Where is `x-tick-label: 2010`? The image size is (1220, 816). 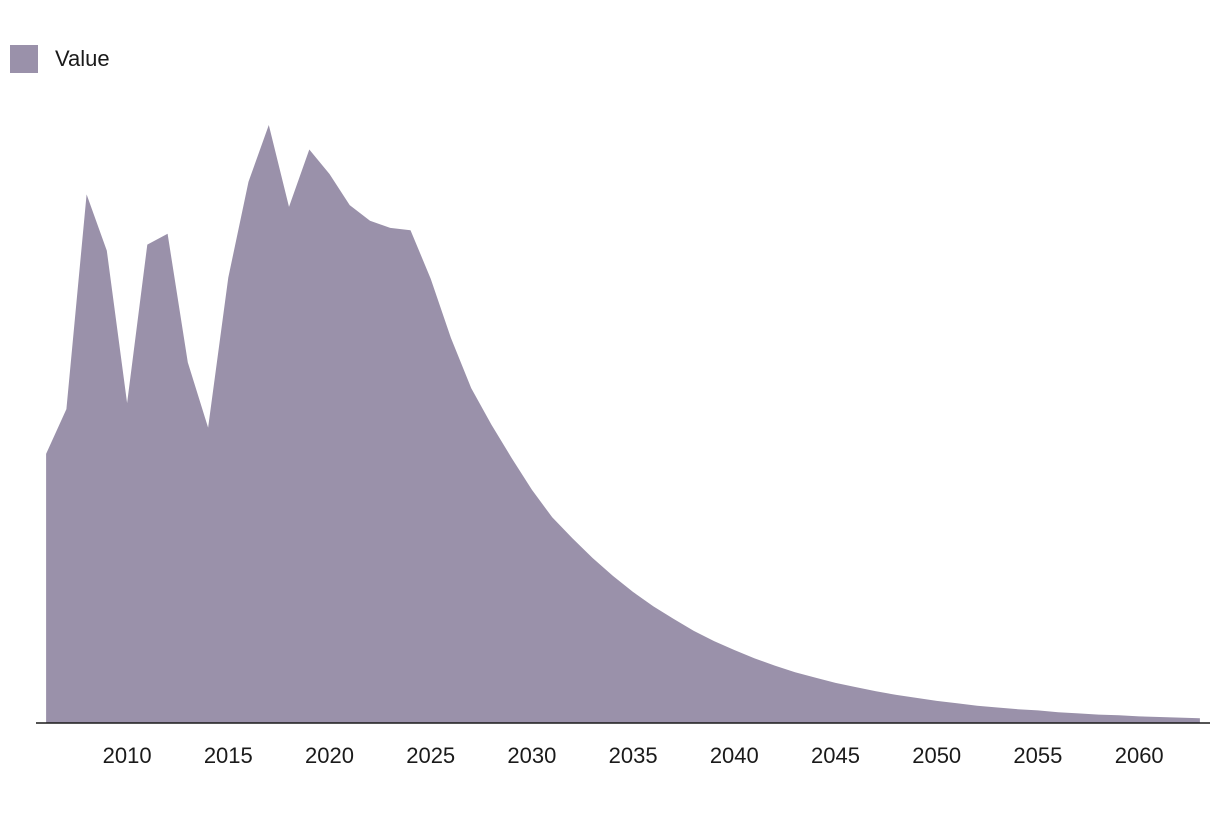 x-tick-label: 2010 is located at coordinates (127, 755).